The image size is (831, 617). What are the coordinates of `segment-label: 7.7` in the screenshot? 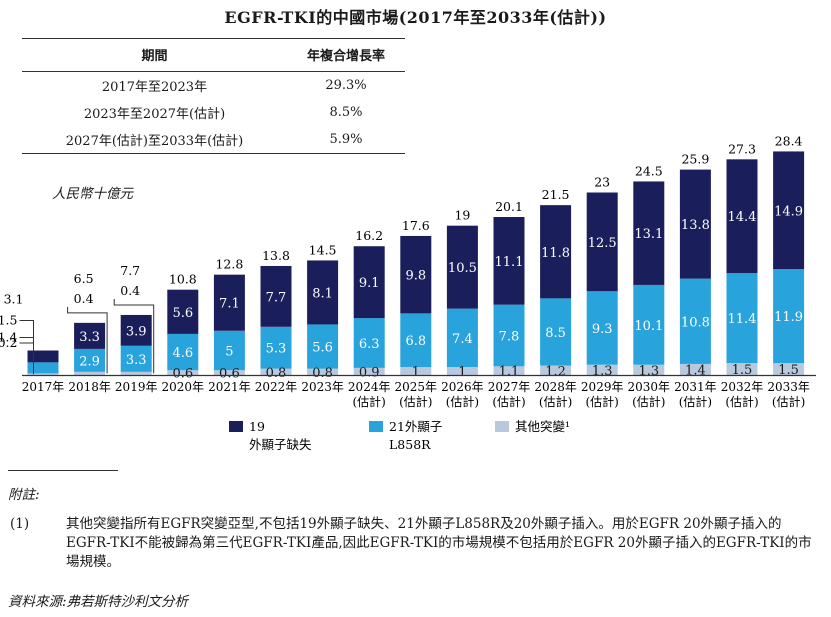 It's located at (276, 297).